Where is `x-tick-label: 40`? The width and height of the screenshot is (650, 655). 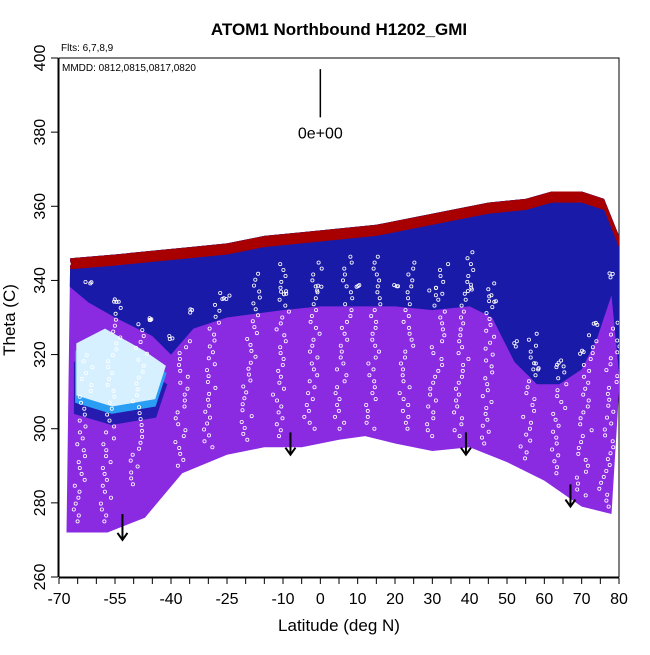
x-tick-label: 40 is located at coordinates (470, 599).